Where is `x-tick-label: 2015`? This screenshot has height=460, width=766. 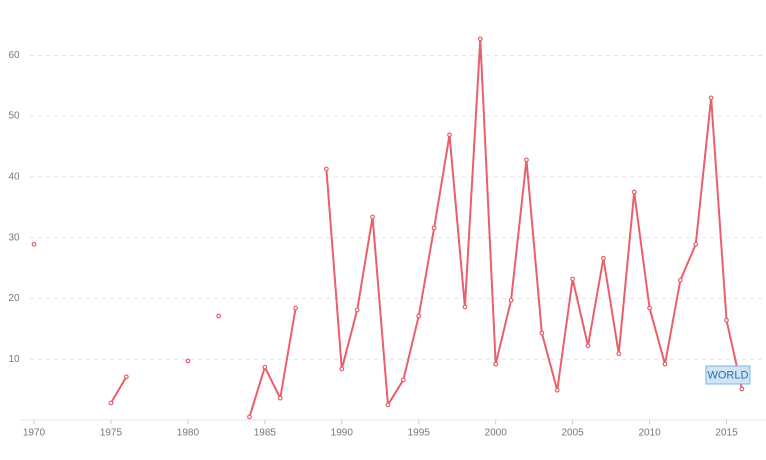 x-tick-label: 2015 is located at coordinates (726, 433).